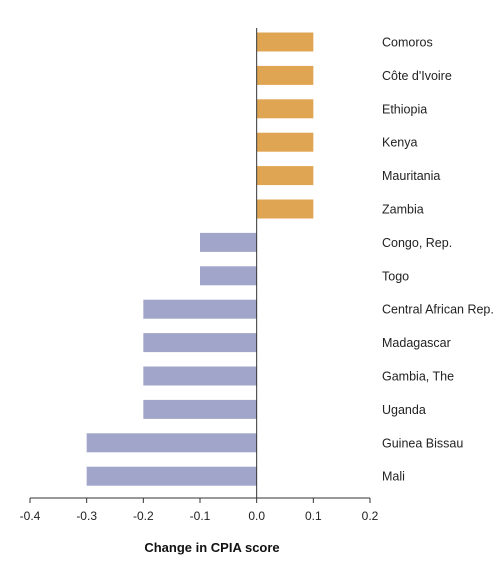 The image size is (500, 572). What do you see at coordinates (417, 243) in the screenshot?
I see `category-label: Congo, Rep.` at bounding box center [417, 243].